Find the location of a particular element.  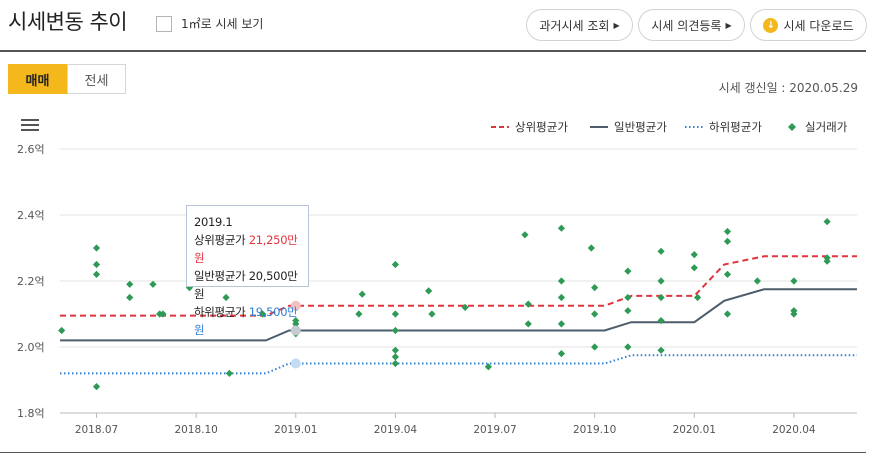

dotted-line-icon is located at coordinates (694, 127).